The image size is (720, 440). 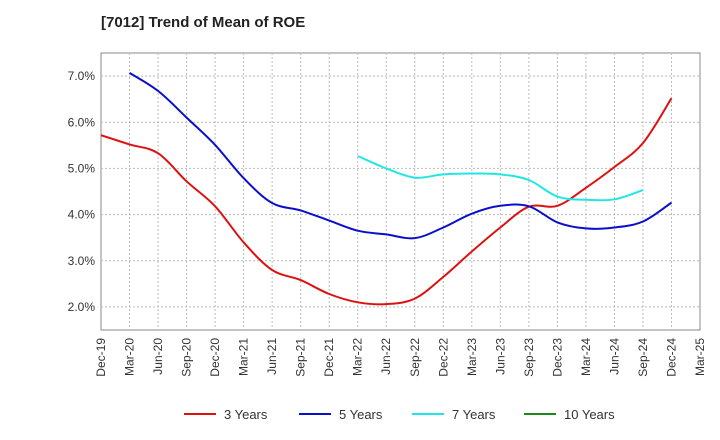 I want to click on x-tick-label: Dec-23, so click(x=557, y=357).